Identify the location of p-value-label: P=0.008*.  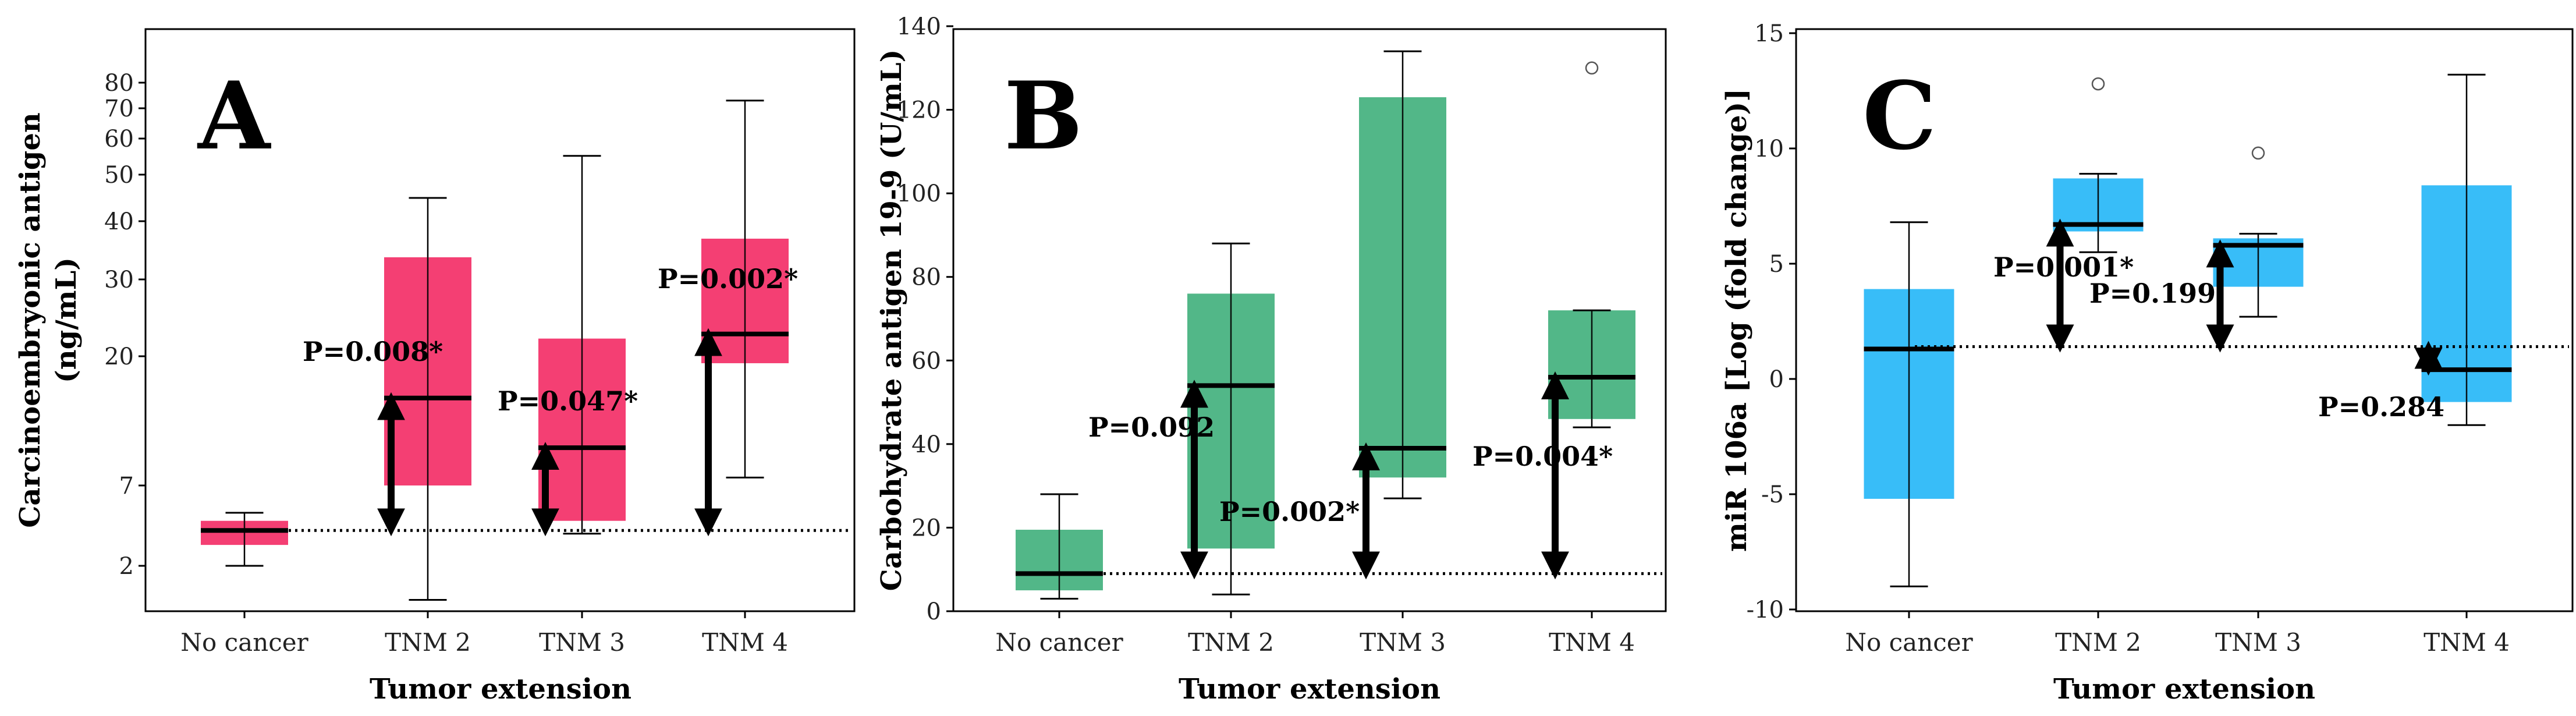
(373, 351).